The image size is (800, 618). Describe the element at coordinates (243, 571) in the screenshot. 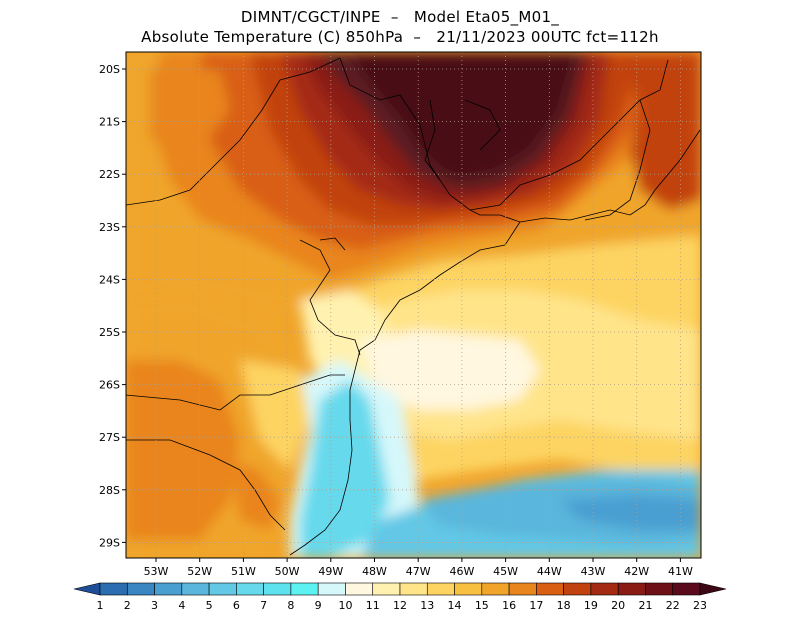

I see `lon-label: 51W` at that location.